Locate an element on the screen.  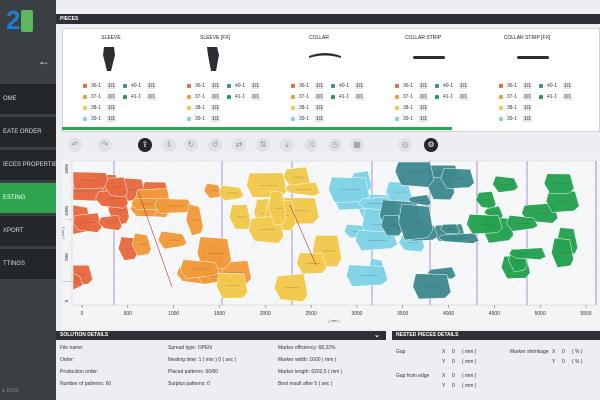
clock-icon: ◷ is located at coordinates (335, 145).